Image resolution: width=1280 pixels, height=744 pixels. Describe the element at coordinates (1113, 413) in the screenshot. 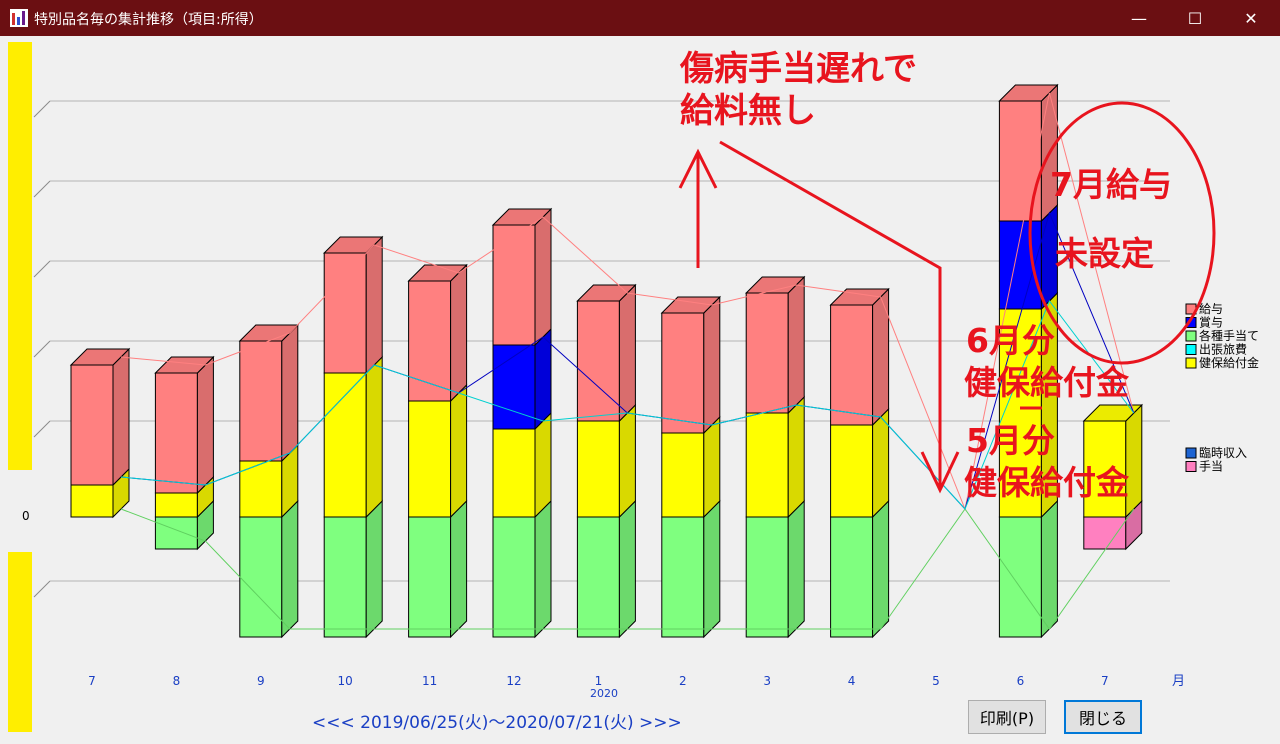

I see `bar-top-健保給付金` at that location.